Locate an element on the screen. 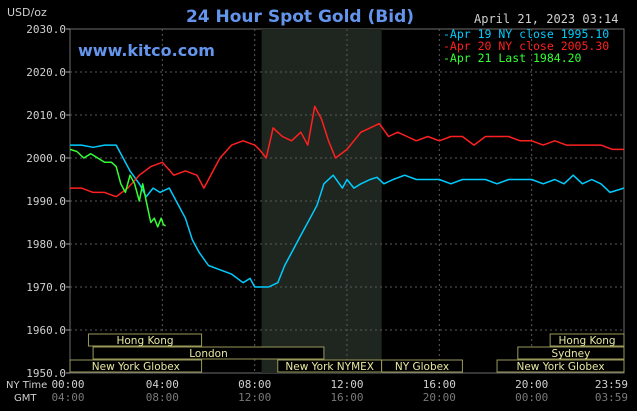 The image size is (637, 411). market-session-bar: NY Globex is located at coordinates (422, 366).